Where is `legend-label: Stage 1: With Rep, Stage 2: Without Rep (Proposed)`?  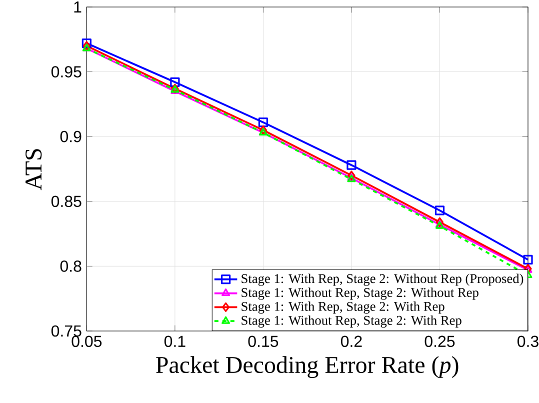
legend-label: Stage 1: With Rep, Stage 2: Without Rep (Proposed) is located at coordinates (383, 280).